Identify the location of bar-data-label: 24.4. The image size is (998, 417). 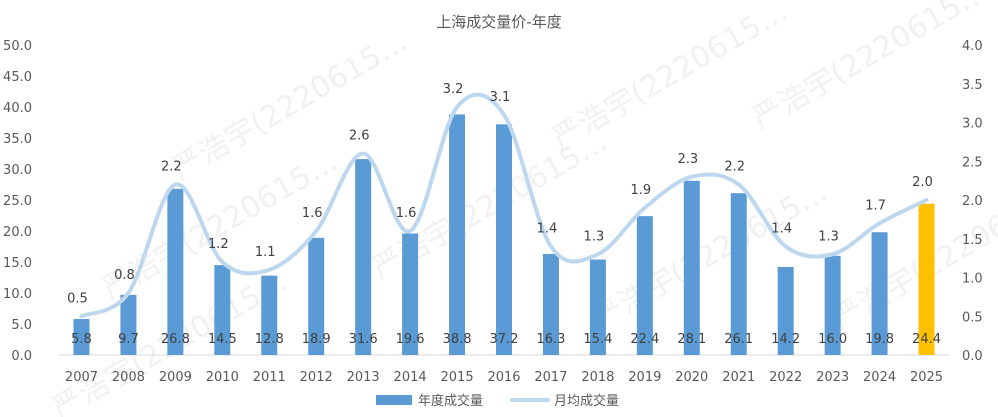
(926, 339).